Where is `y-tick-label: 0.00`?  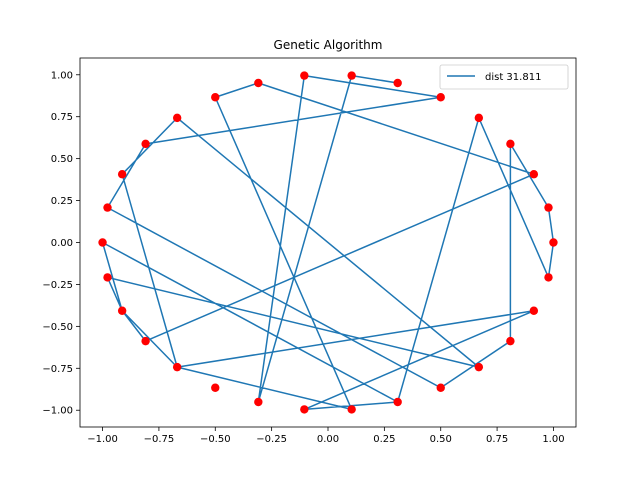
y-tick-label: 0.00 is located at coordinates (62, 243).